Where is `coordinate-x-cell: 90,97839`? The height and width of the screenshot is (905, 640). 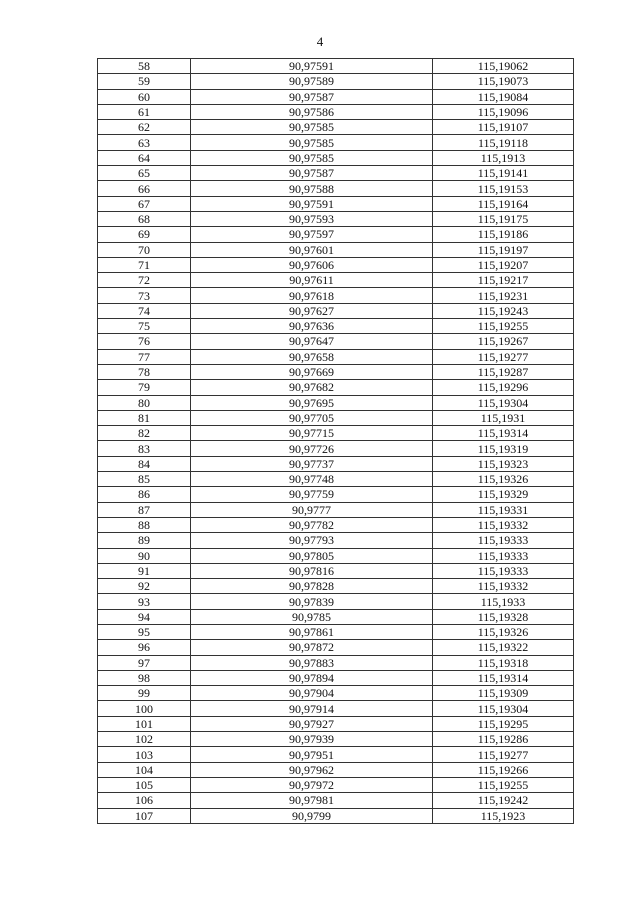
coordinate-x-cell: 90,97839 is located at coordinates (311, 601).